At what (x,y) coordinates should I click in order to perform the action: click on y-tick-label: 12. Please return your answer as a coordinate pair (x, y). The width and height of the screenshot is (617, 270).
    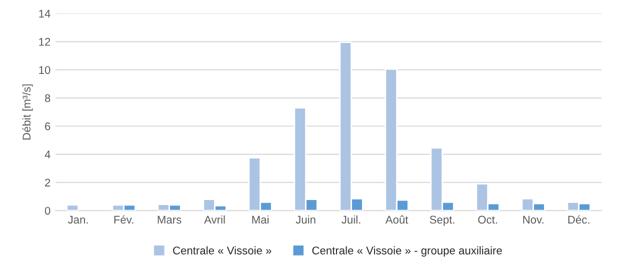
    Looking at the image, I should click on (44, 42).